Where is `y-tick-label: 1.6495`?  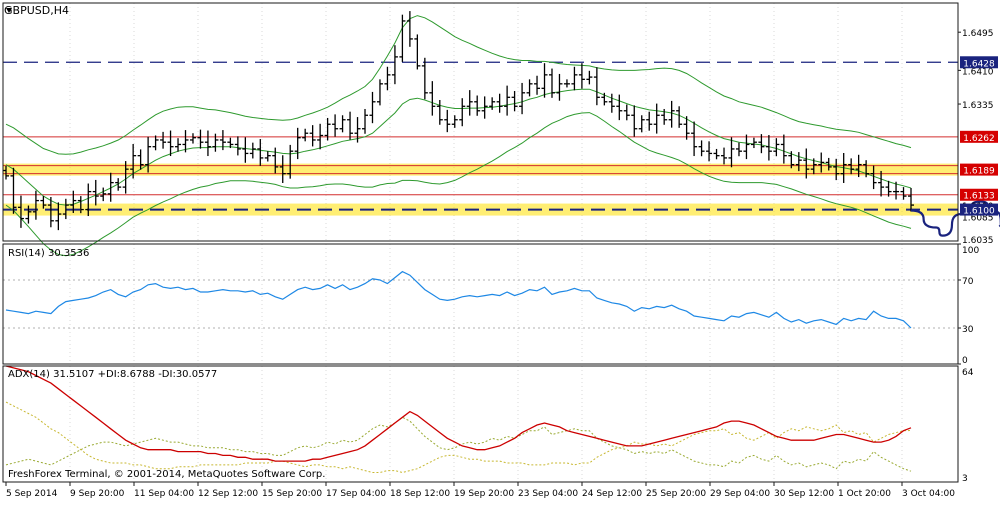 y-tick-label: 1.6495 is located at coordinates (978, 34).